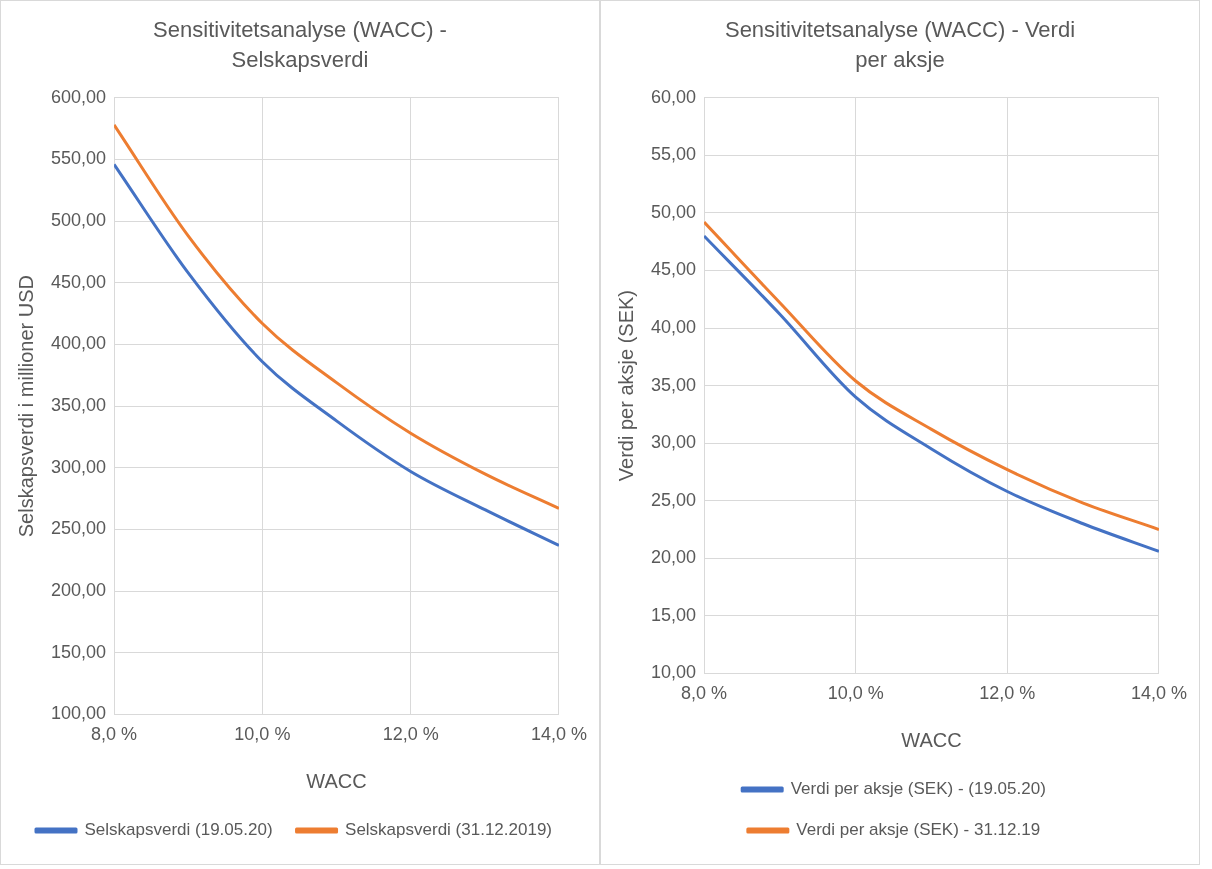 The image size is (1212, 869). What do you see at coordinates (674, 557) in the screenshot?
I see `y-tick-label: 20,00` at bounding box center [674, 557].